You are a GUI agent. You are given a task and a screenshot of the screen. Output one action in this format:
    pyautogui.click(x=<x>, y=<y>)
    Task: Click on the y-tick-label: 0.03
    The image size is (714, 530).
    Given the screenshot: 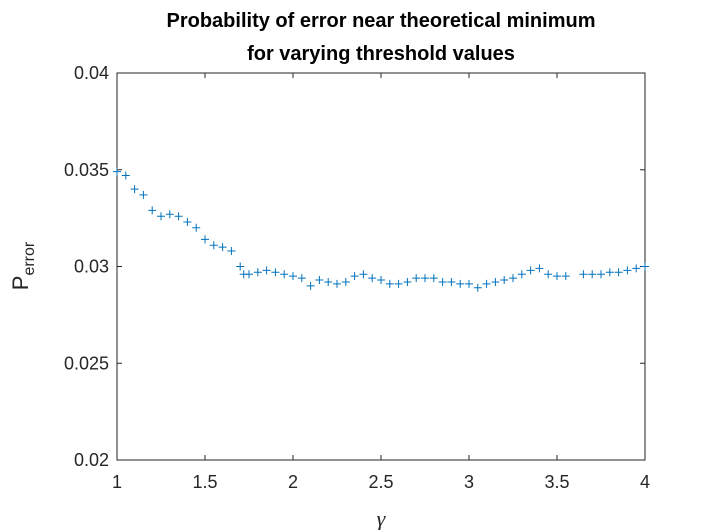 What is the action you would take?
    pyautogui.click(x=91, y=267)
    